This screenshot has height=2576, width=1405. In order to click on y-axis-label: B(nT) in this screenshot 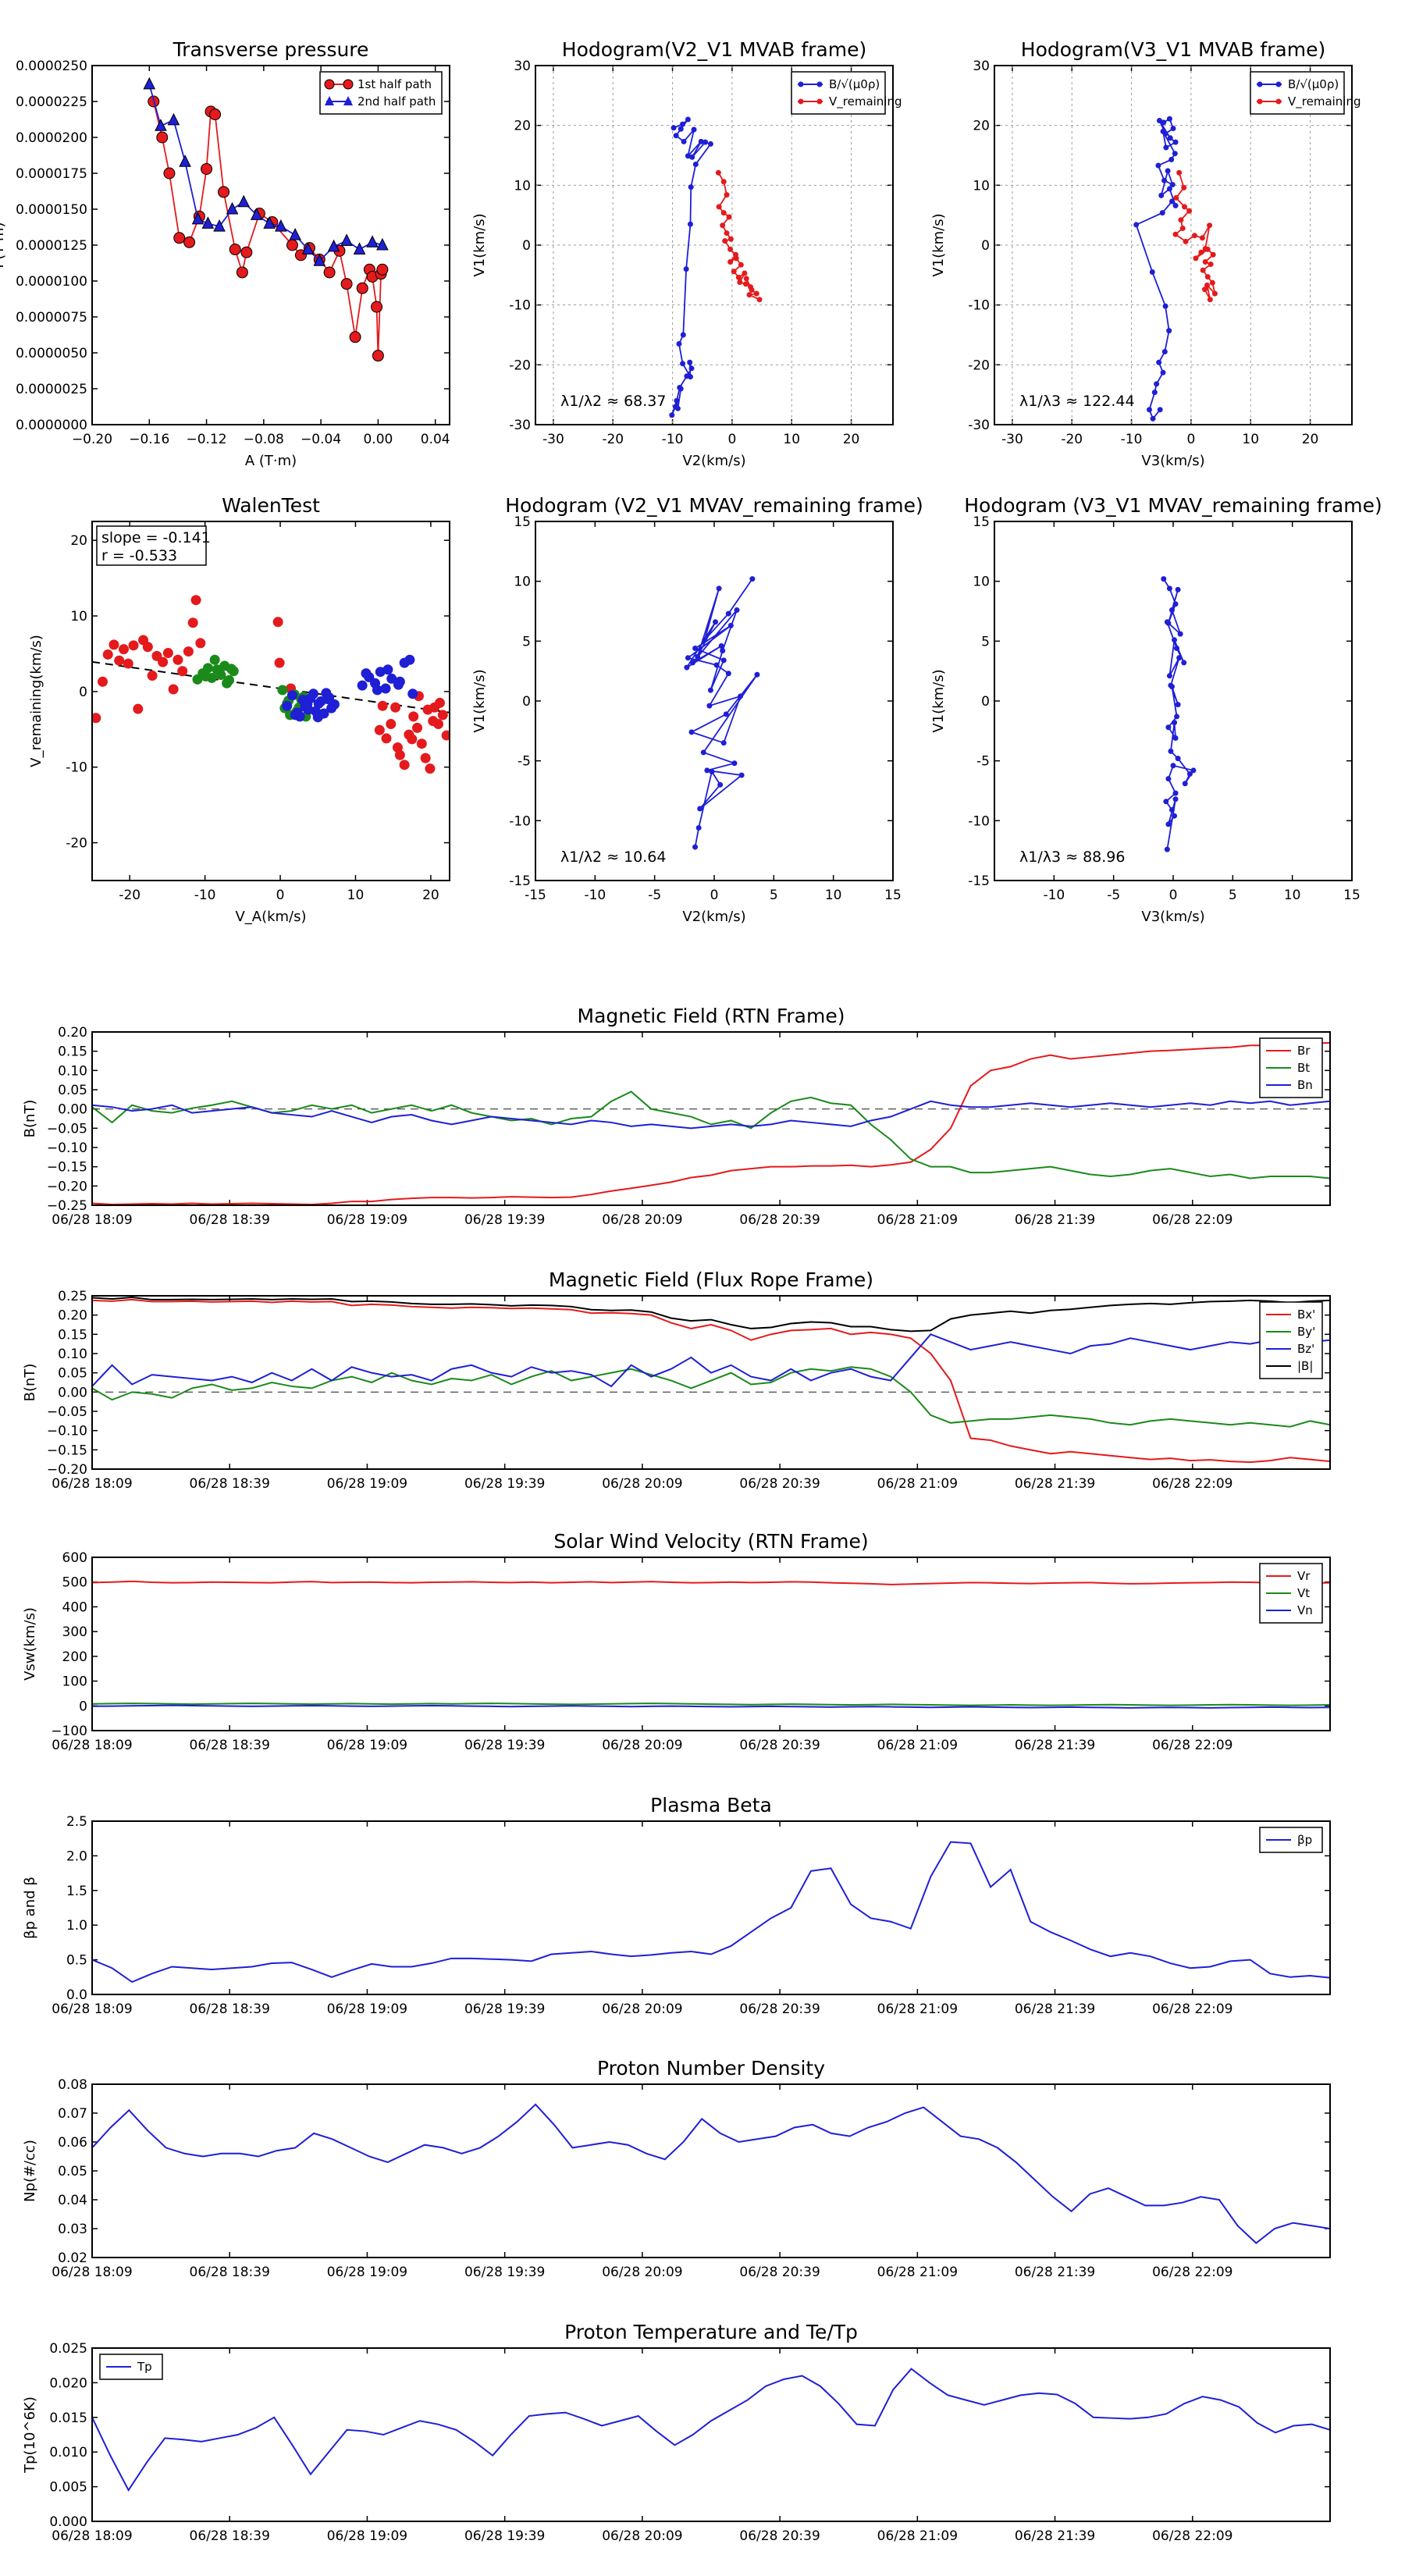, I will do `click(30, 1383)`.